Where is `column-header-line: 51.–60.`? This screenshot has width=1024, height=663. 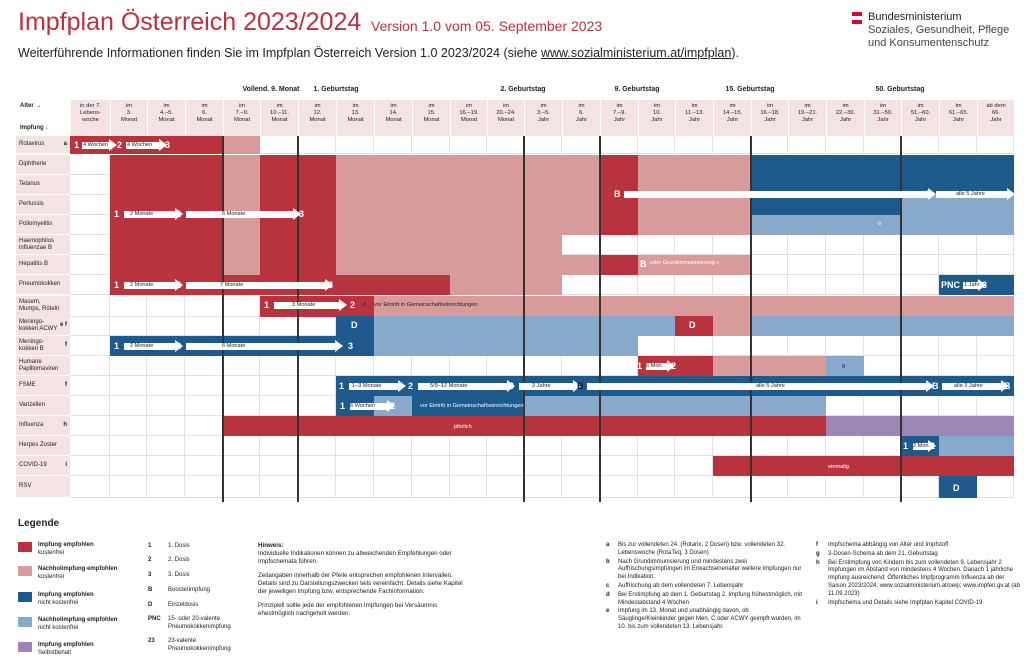 column-header-line: 51.–60. is located at coordinates (920, 113).